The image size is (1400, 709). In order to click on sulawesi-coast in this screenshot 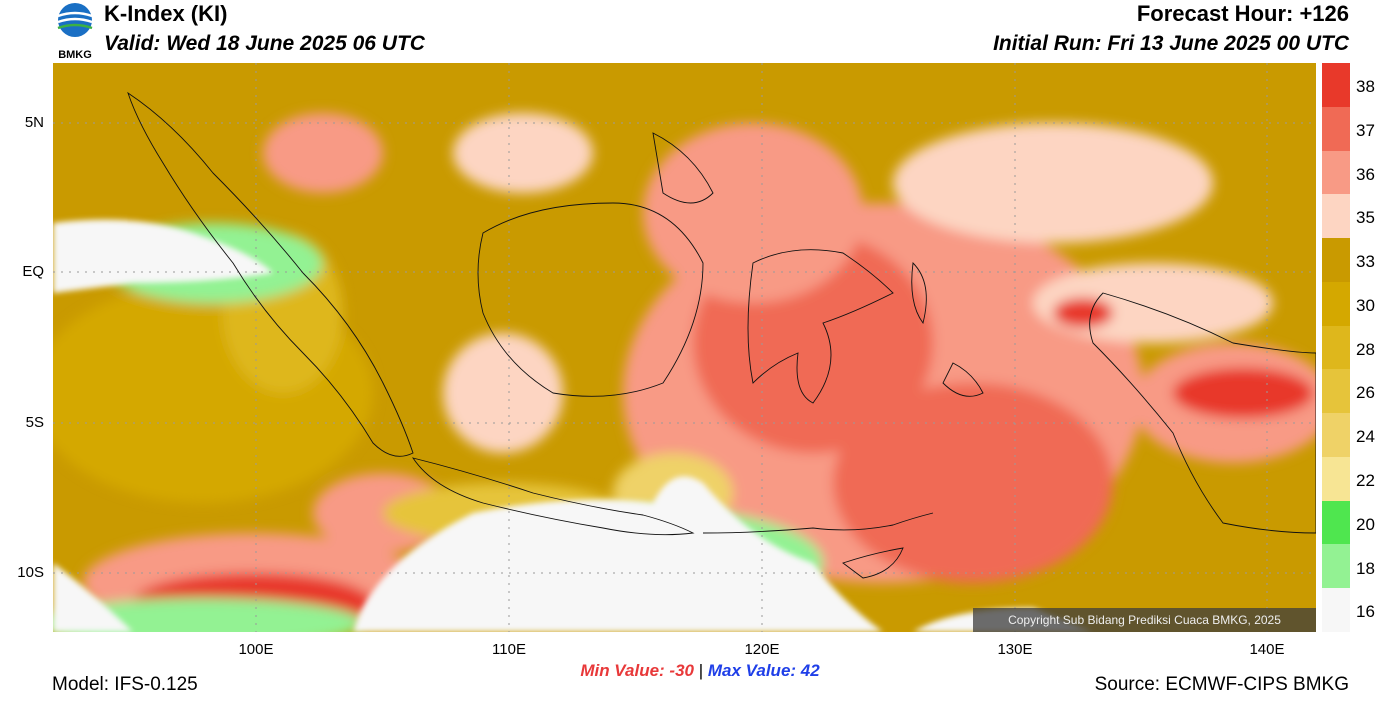, I will do `click(820, 326)`.